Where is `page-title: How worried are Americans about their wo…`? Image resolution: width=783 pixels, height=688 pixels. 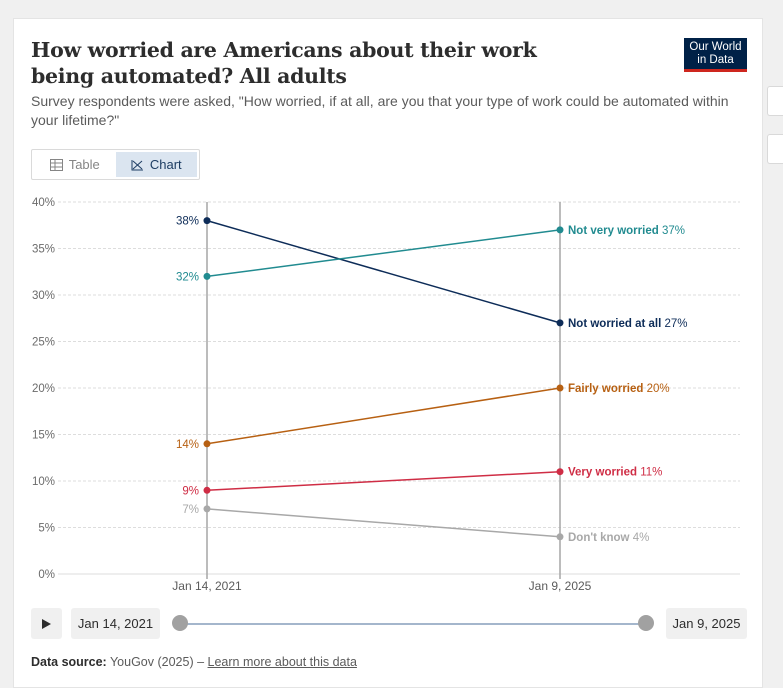
page-title: How worried are Americans about their wo… is located at coordinates (284, 63).